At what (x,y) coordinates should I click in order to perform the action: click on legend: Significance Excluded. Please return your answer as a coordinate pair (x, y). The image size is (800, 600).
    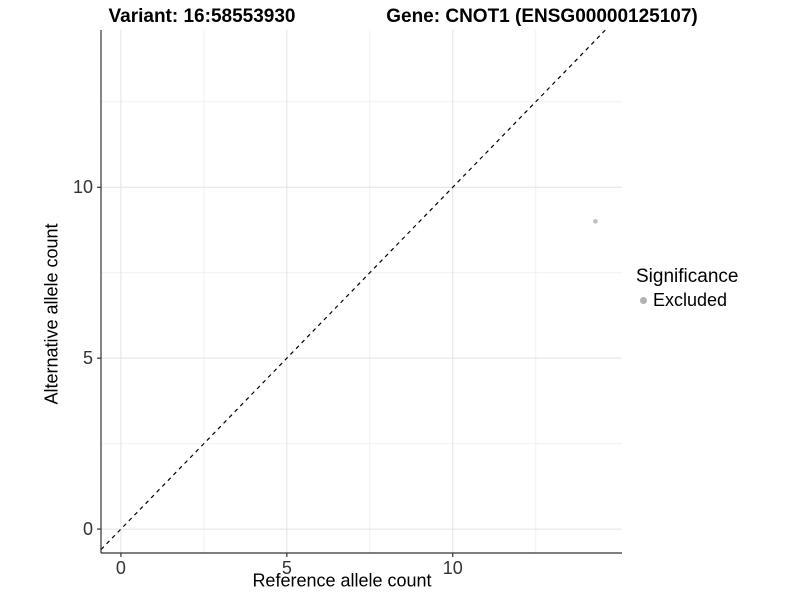
    Looking at the image, I should click on (687, 288).